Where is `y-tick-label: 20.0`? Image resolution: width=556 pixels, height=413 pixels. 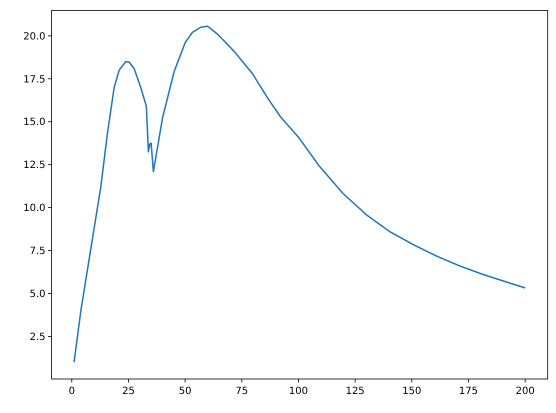 y-tick-label: 20.0 is located at coordinates (34, 36).